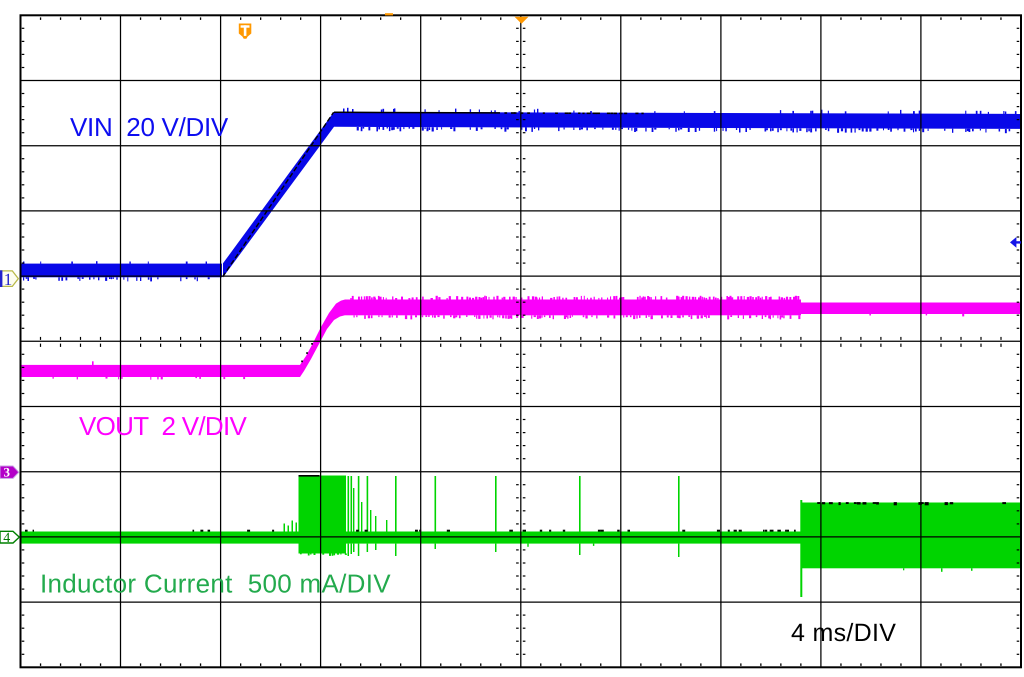 The width and height of the screenshot is (1024, 677). What do you see at coordinates (149, 127) in the screenshot?
I see `svg-text: VIN 20 V/DIV` at bounding box center [149, 127].